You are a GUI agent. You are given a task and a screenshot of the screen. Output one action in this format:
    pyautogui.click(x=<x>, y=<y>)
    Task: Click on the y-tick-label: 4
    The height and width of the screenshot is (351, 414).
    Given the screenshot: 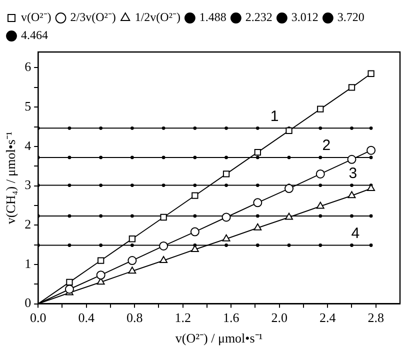 What is the action you would take?
    pyautogui.click(x=28, y=145)
    